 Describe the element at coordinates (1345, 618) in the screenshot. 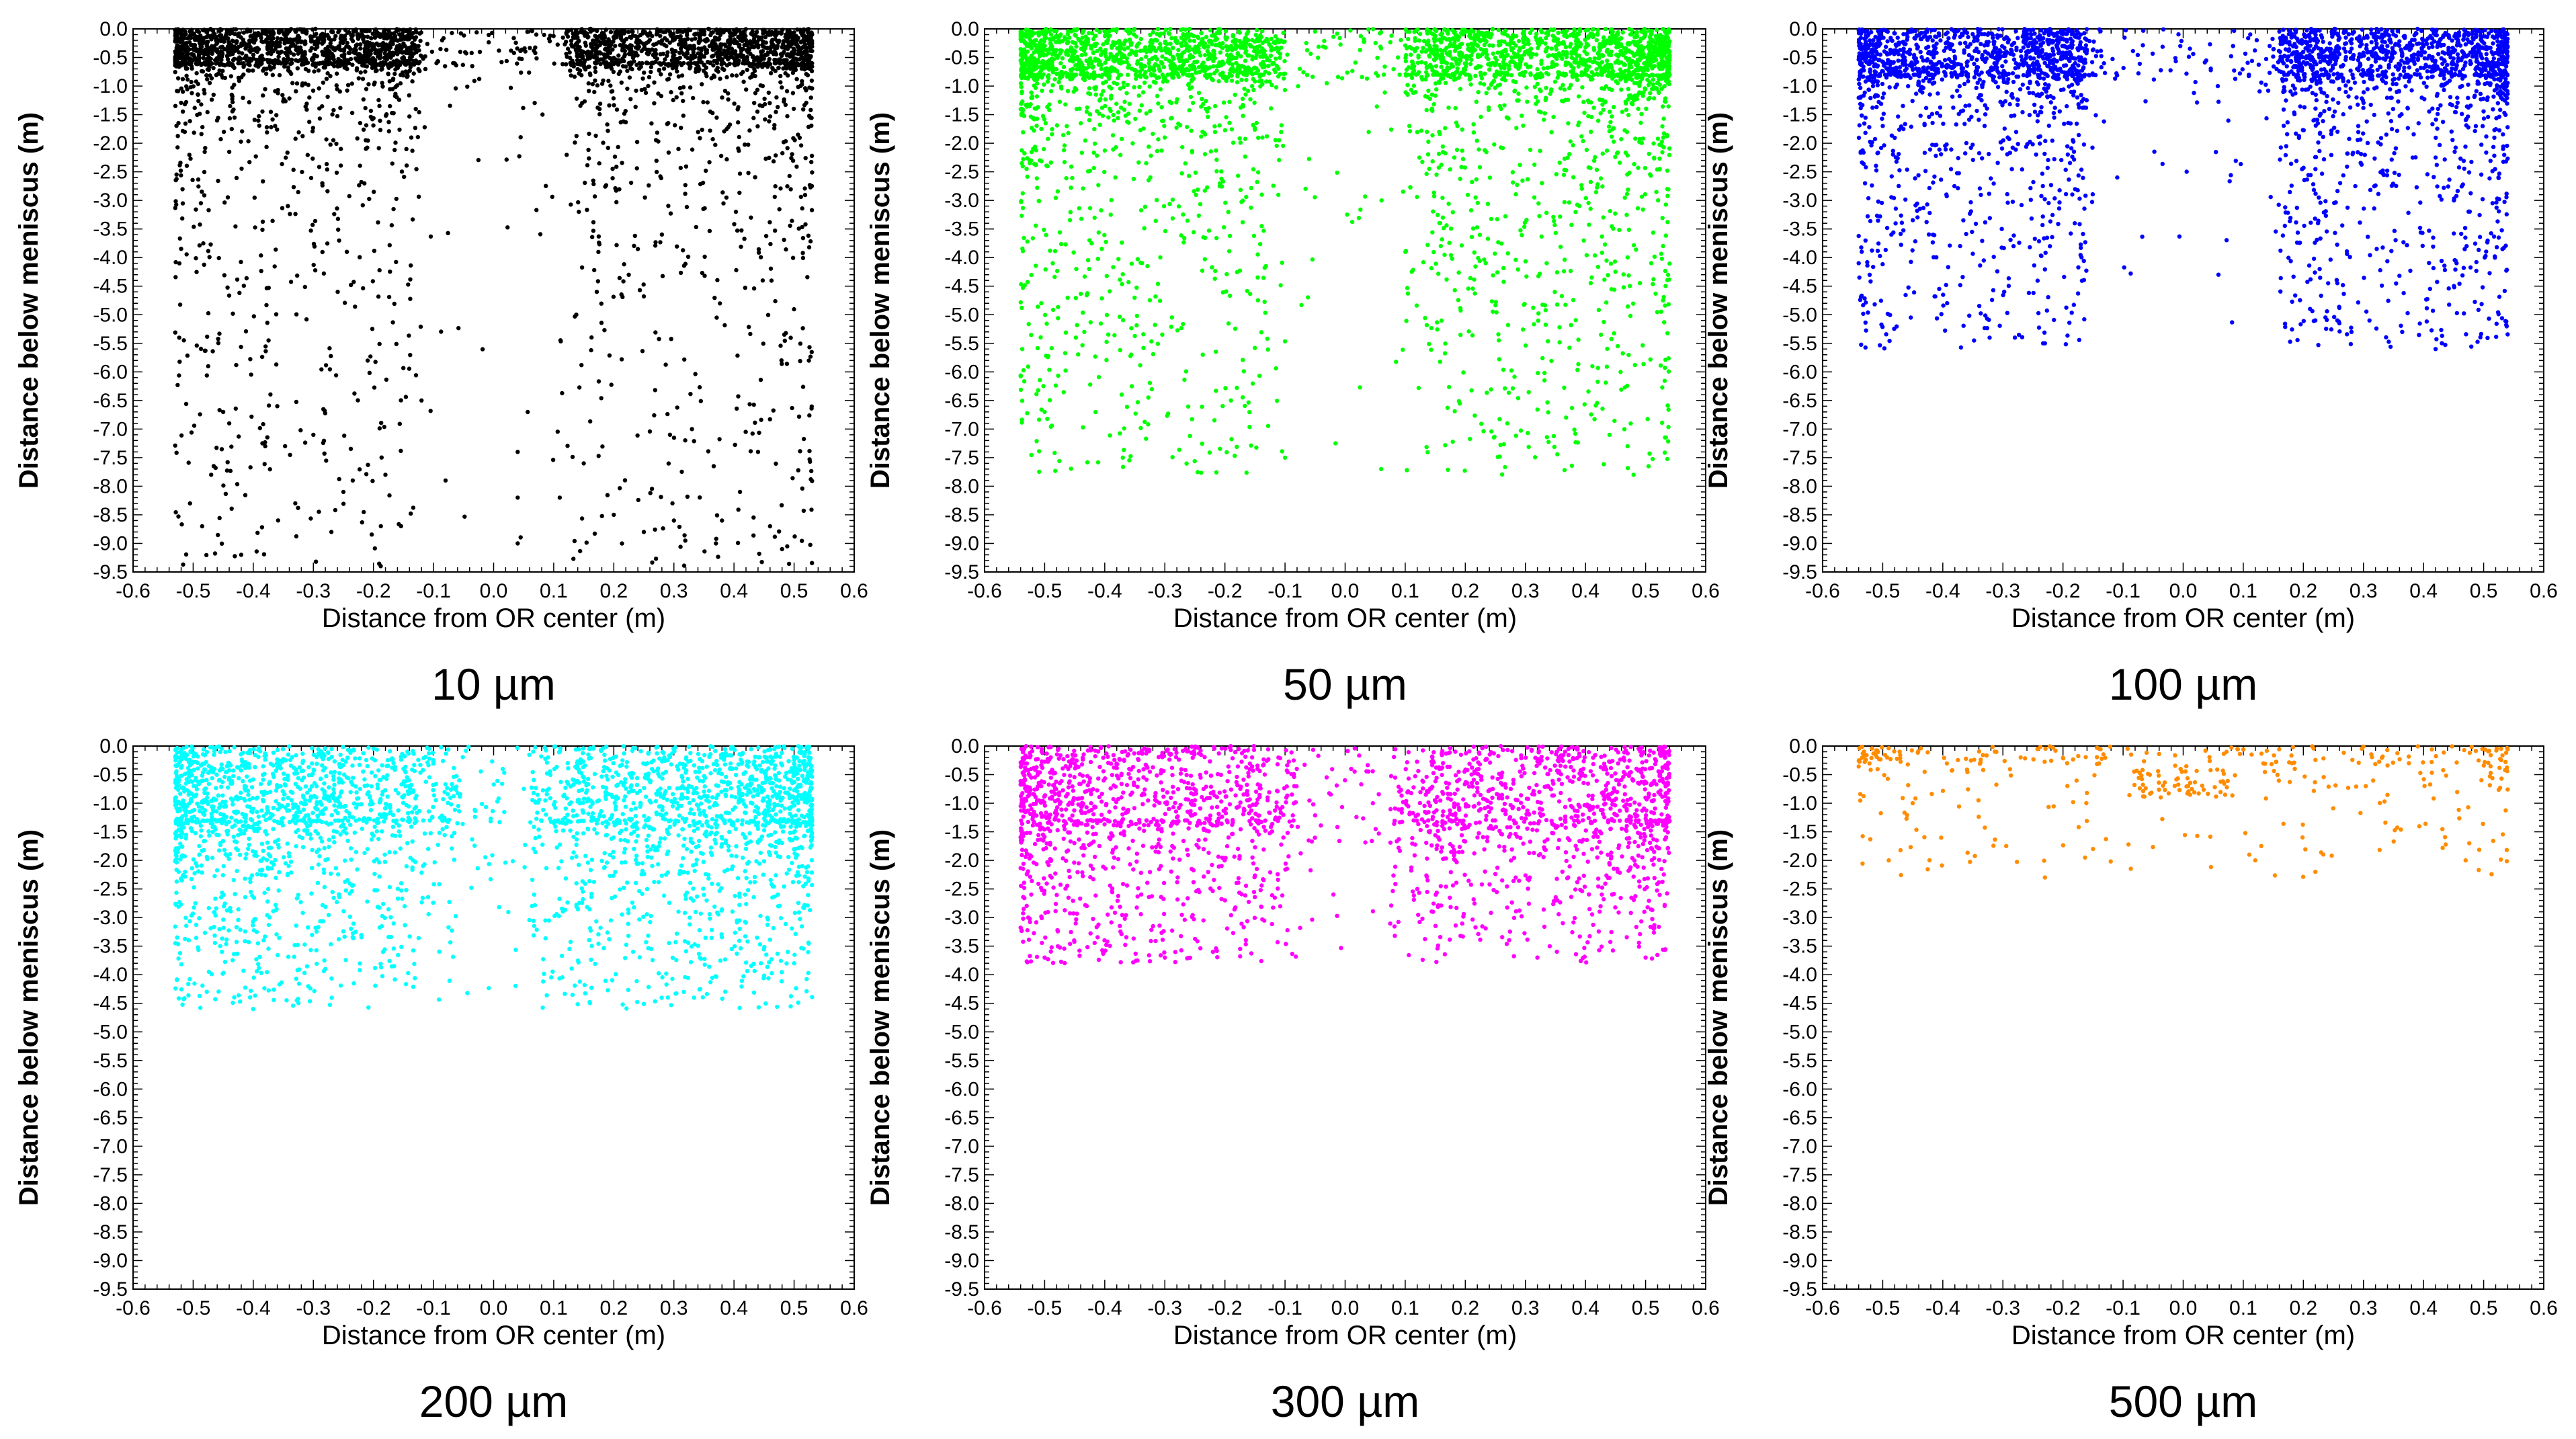

I see `x-axis-label: Distance from OR center (m)` at that location.